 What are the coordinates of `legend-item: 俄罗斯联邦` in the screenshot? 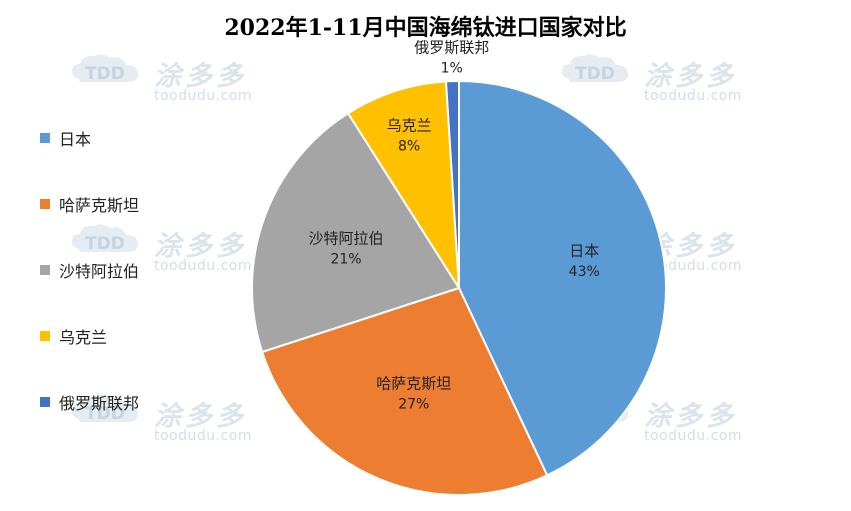 It's located at (120, 402).